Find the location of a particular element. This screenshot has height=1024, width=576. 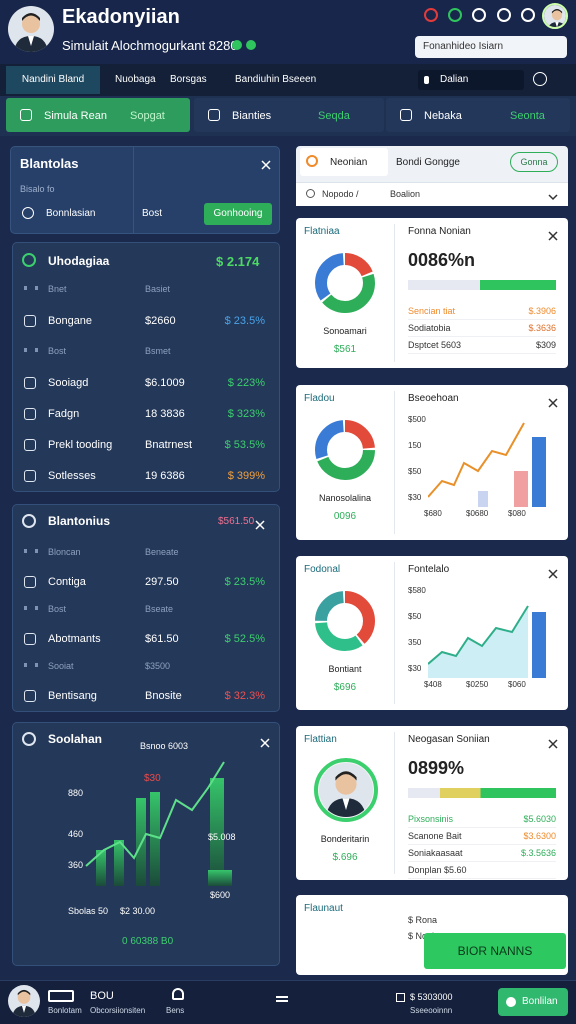

button: Gonhooing is located at coordinates (238, 214).